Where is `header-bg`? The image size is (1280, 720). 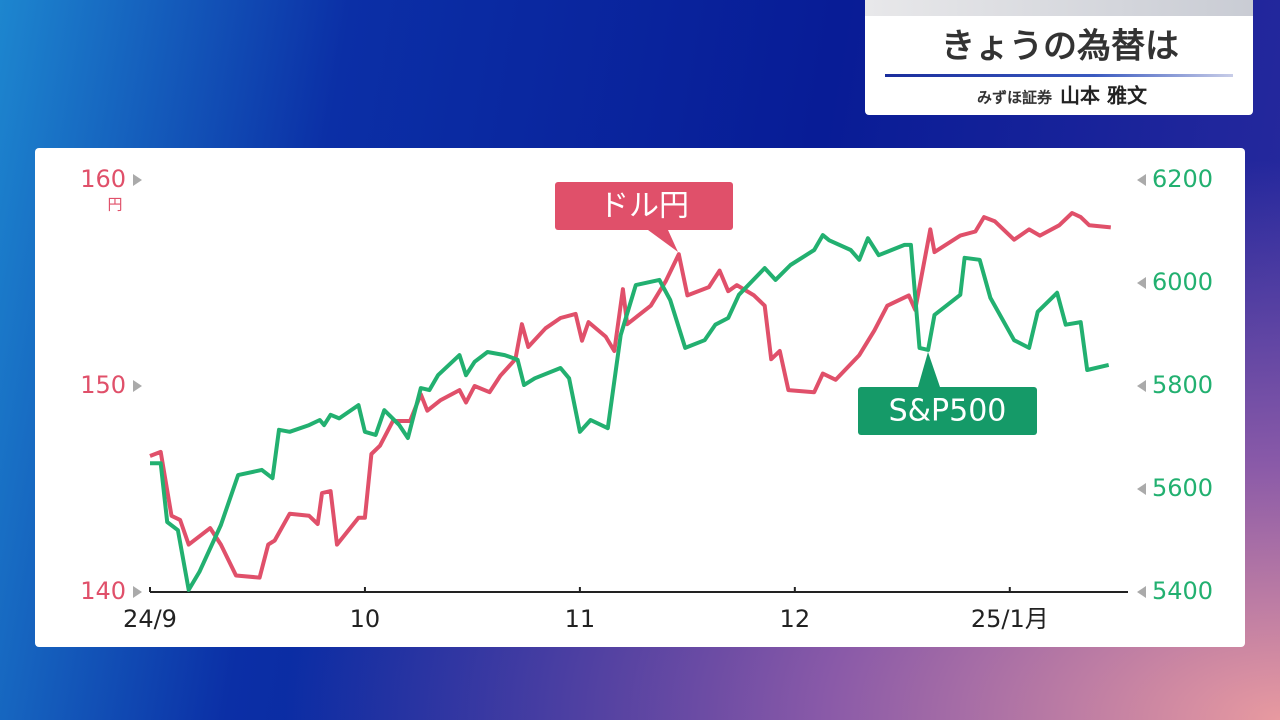 header-bg is located at coordinates (1059, 57).